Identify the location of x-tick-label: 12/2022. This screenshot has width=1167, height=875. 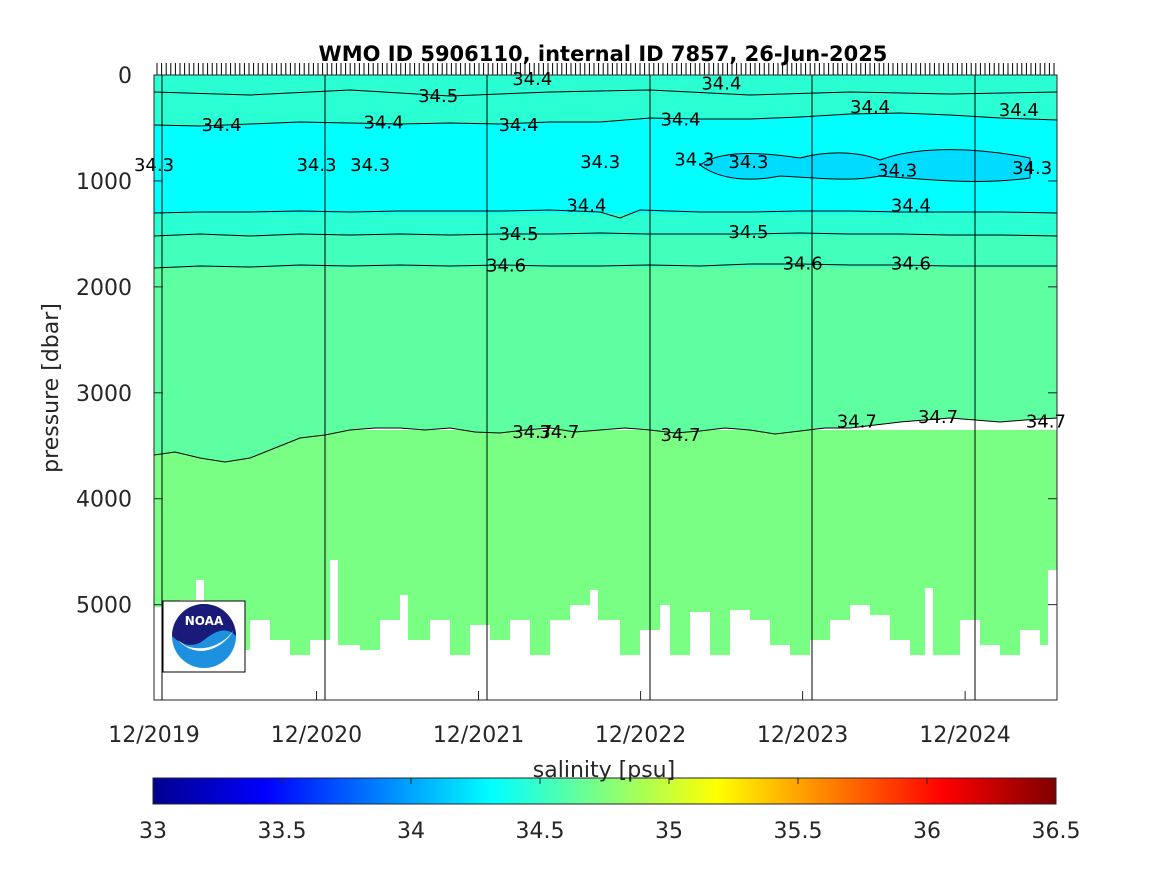
(640, 735).